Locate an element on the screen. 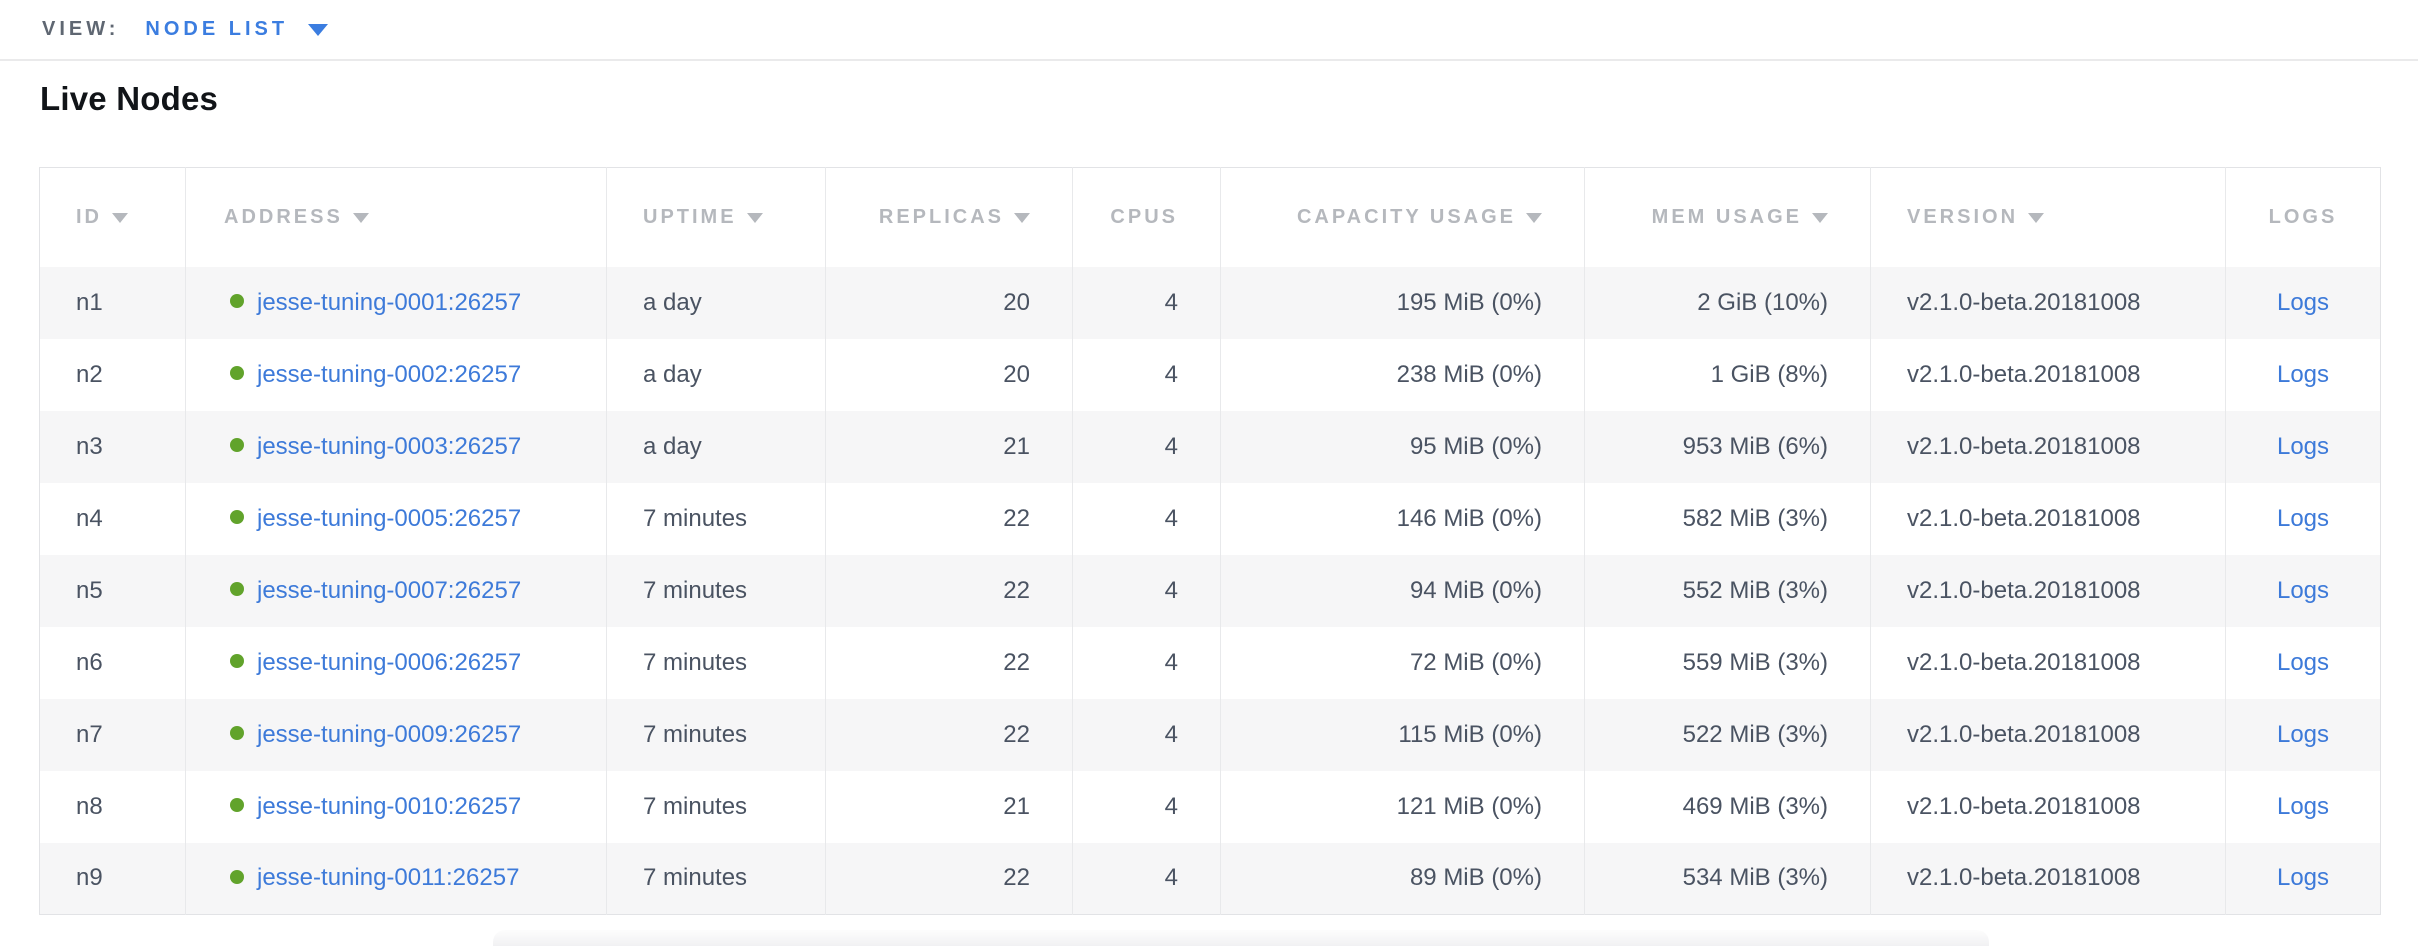 This screenshot has width=2418, height=946. node-address-link: jesse-tuning-0009:26257 is located at coordinates (389, 734).